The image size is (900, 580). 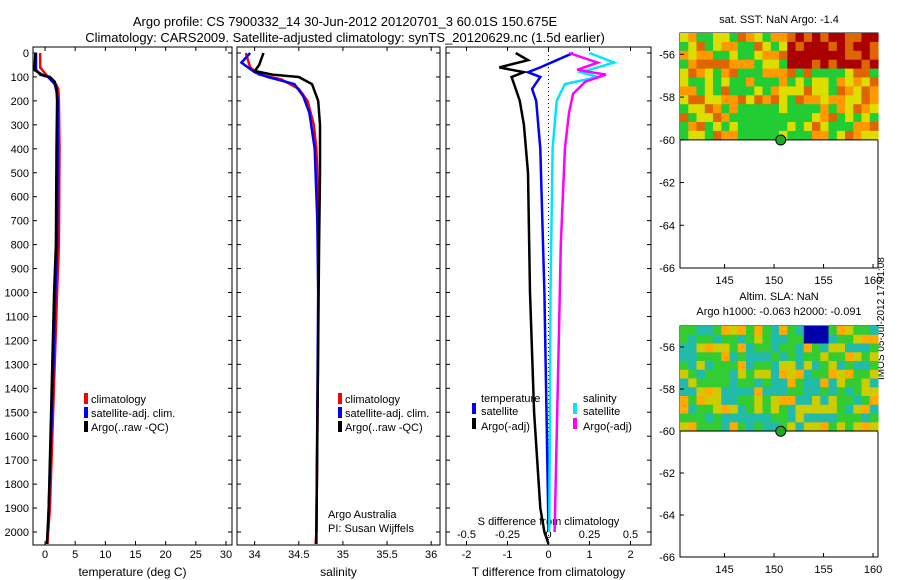 I want to click on x-tick-label: 0, so click(x=45, y=555).